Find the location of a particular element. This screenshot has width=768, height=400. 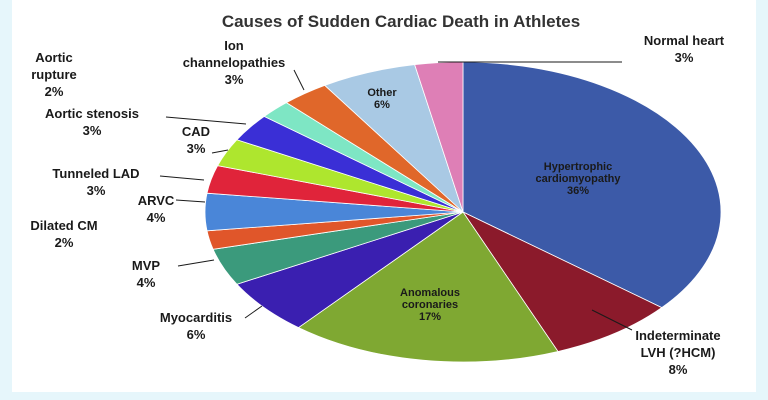

slice-label-mvp: MVP 4% is located at coordinates (146, 274).